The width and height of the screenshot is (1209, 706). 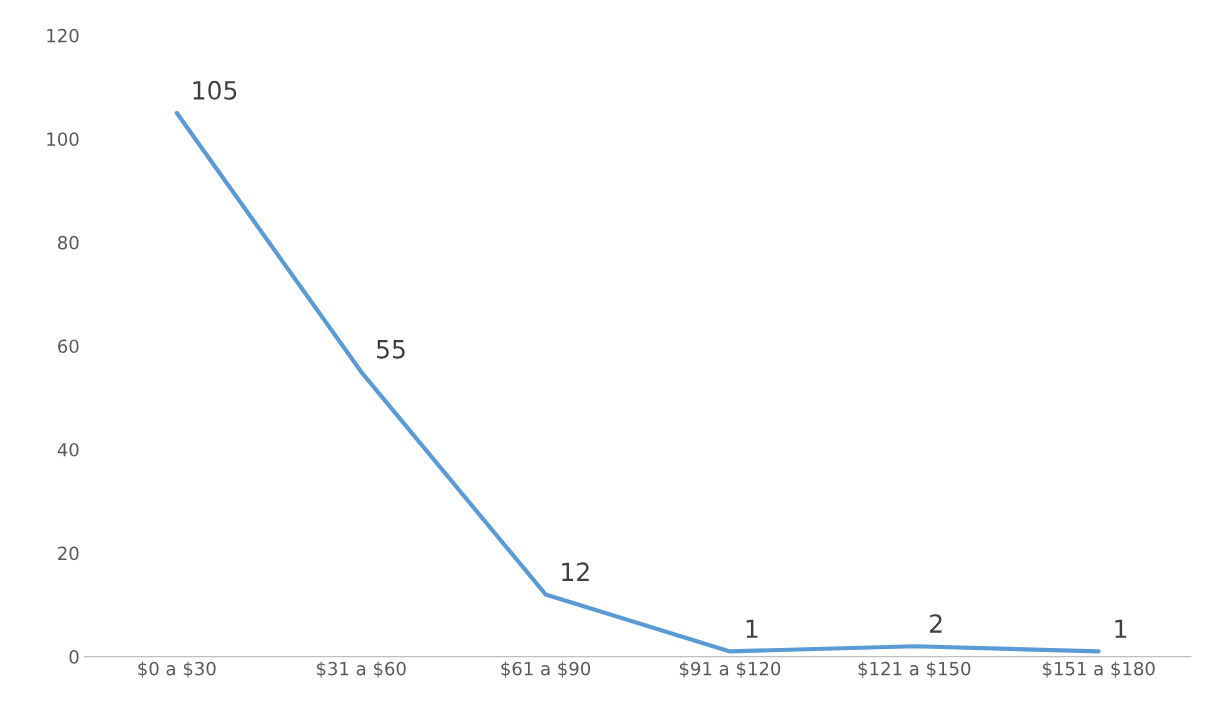 What do you see at coordinates (63, 139) in the screenshot?
I see `y-tick-label: 100` at bounding box center [63, 139].